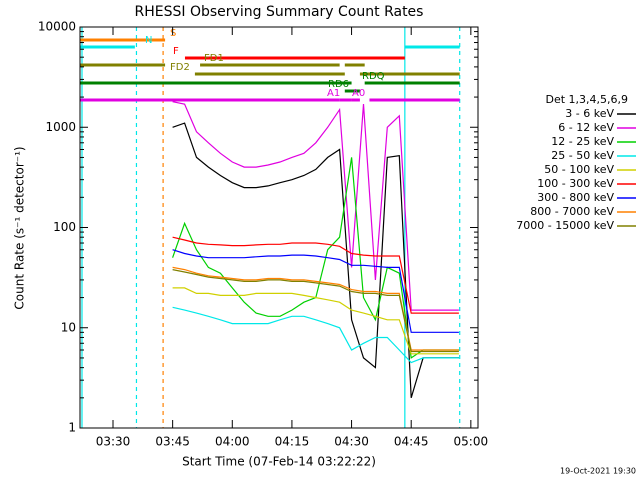  What do you see at coordinates (351, 442) in the screenshot?
I see `x-tick-label: 04:30` at bounding box center [351, 442].